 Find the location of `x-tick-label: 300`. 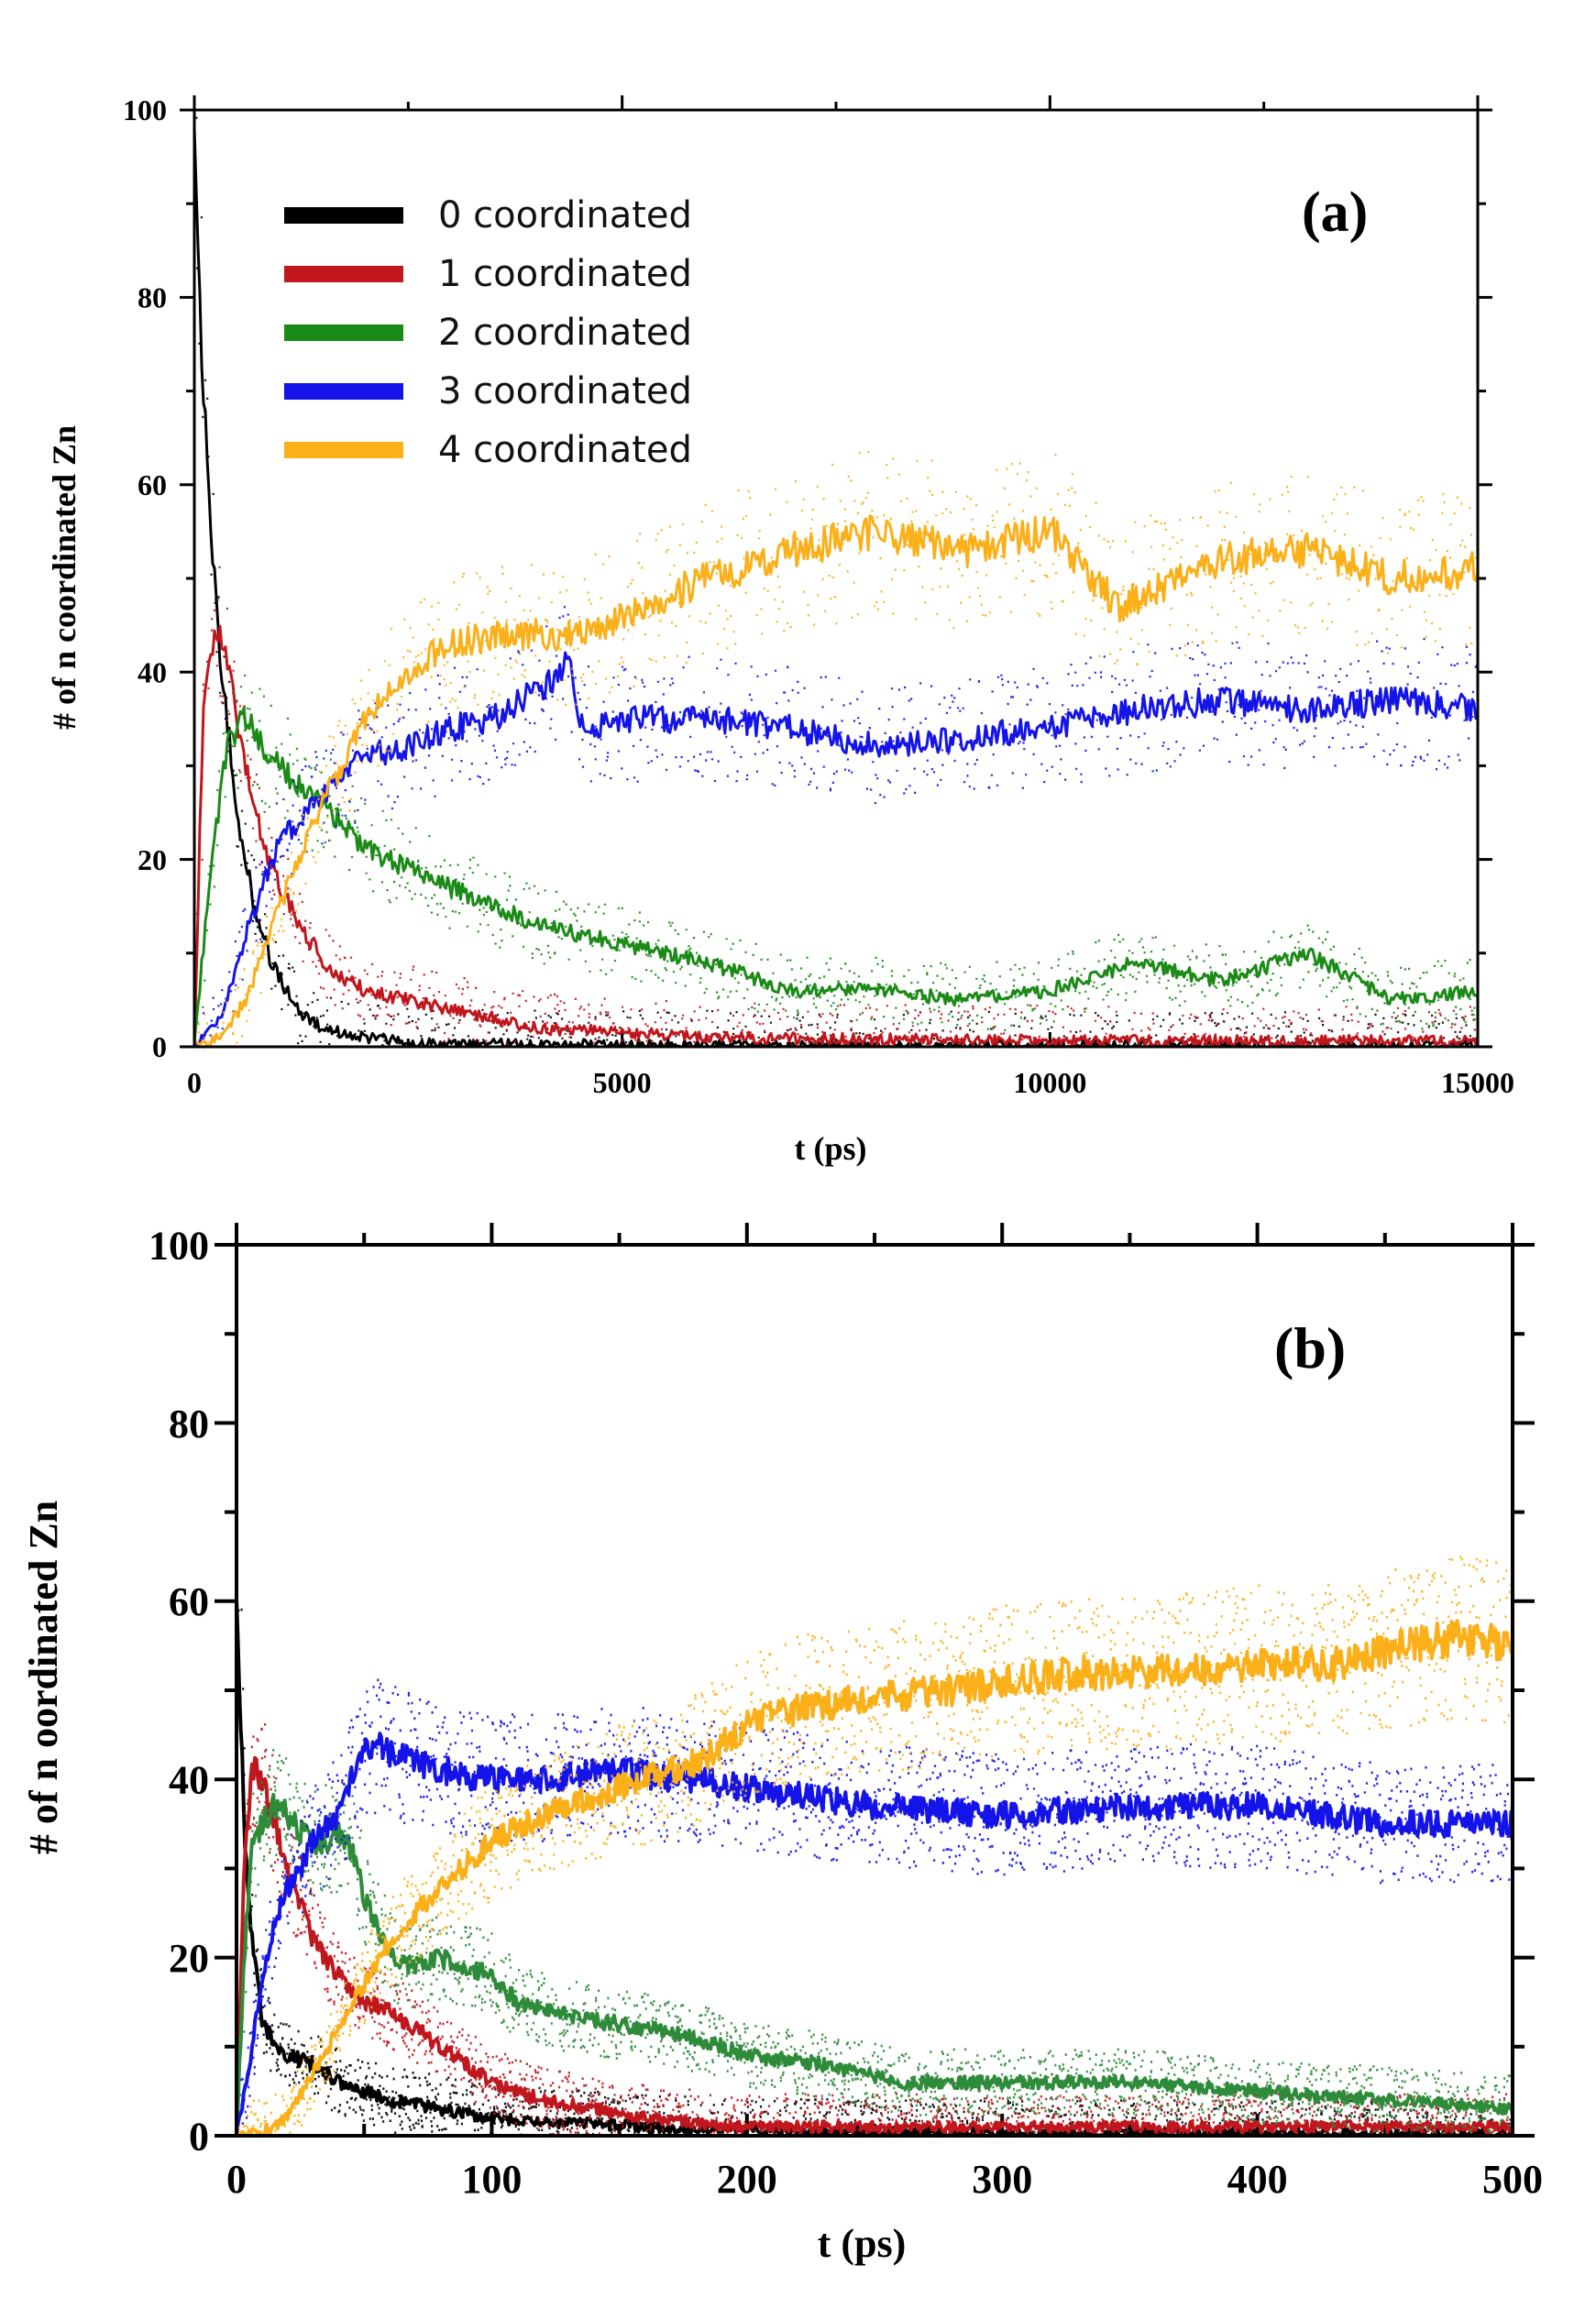

x-tick-label: 300 is located at coordinates (1002, 2180).